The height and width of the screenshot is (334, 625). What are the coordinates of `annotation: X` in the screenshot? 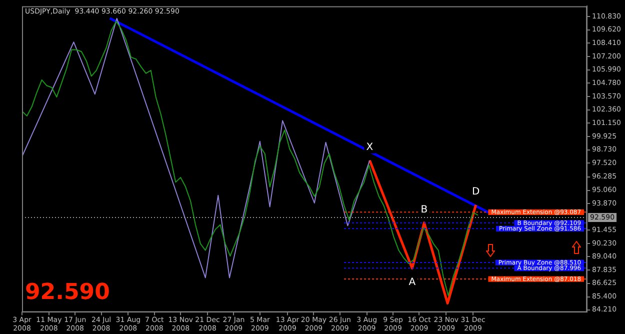 It's located at (370, 147).